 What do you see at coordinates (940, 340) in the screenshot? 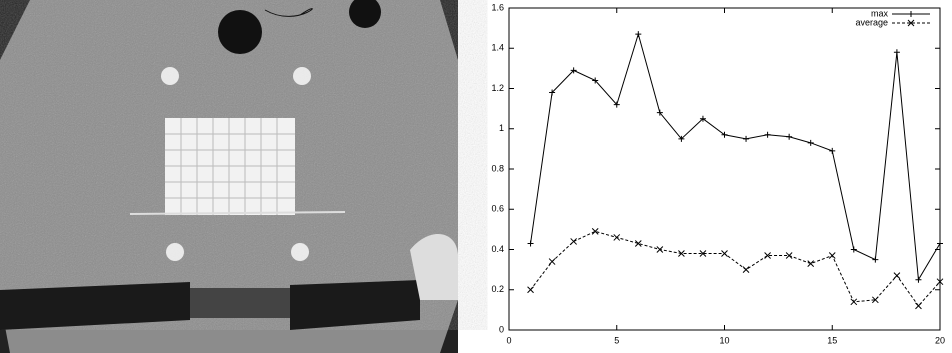
I see `x-tick-label: 20` at bounding box center [940, 340].